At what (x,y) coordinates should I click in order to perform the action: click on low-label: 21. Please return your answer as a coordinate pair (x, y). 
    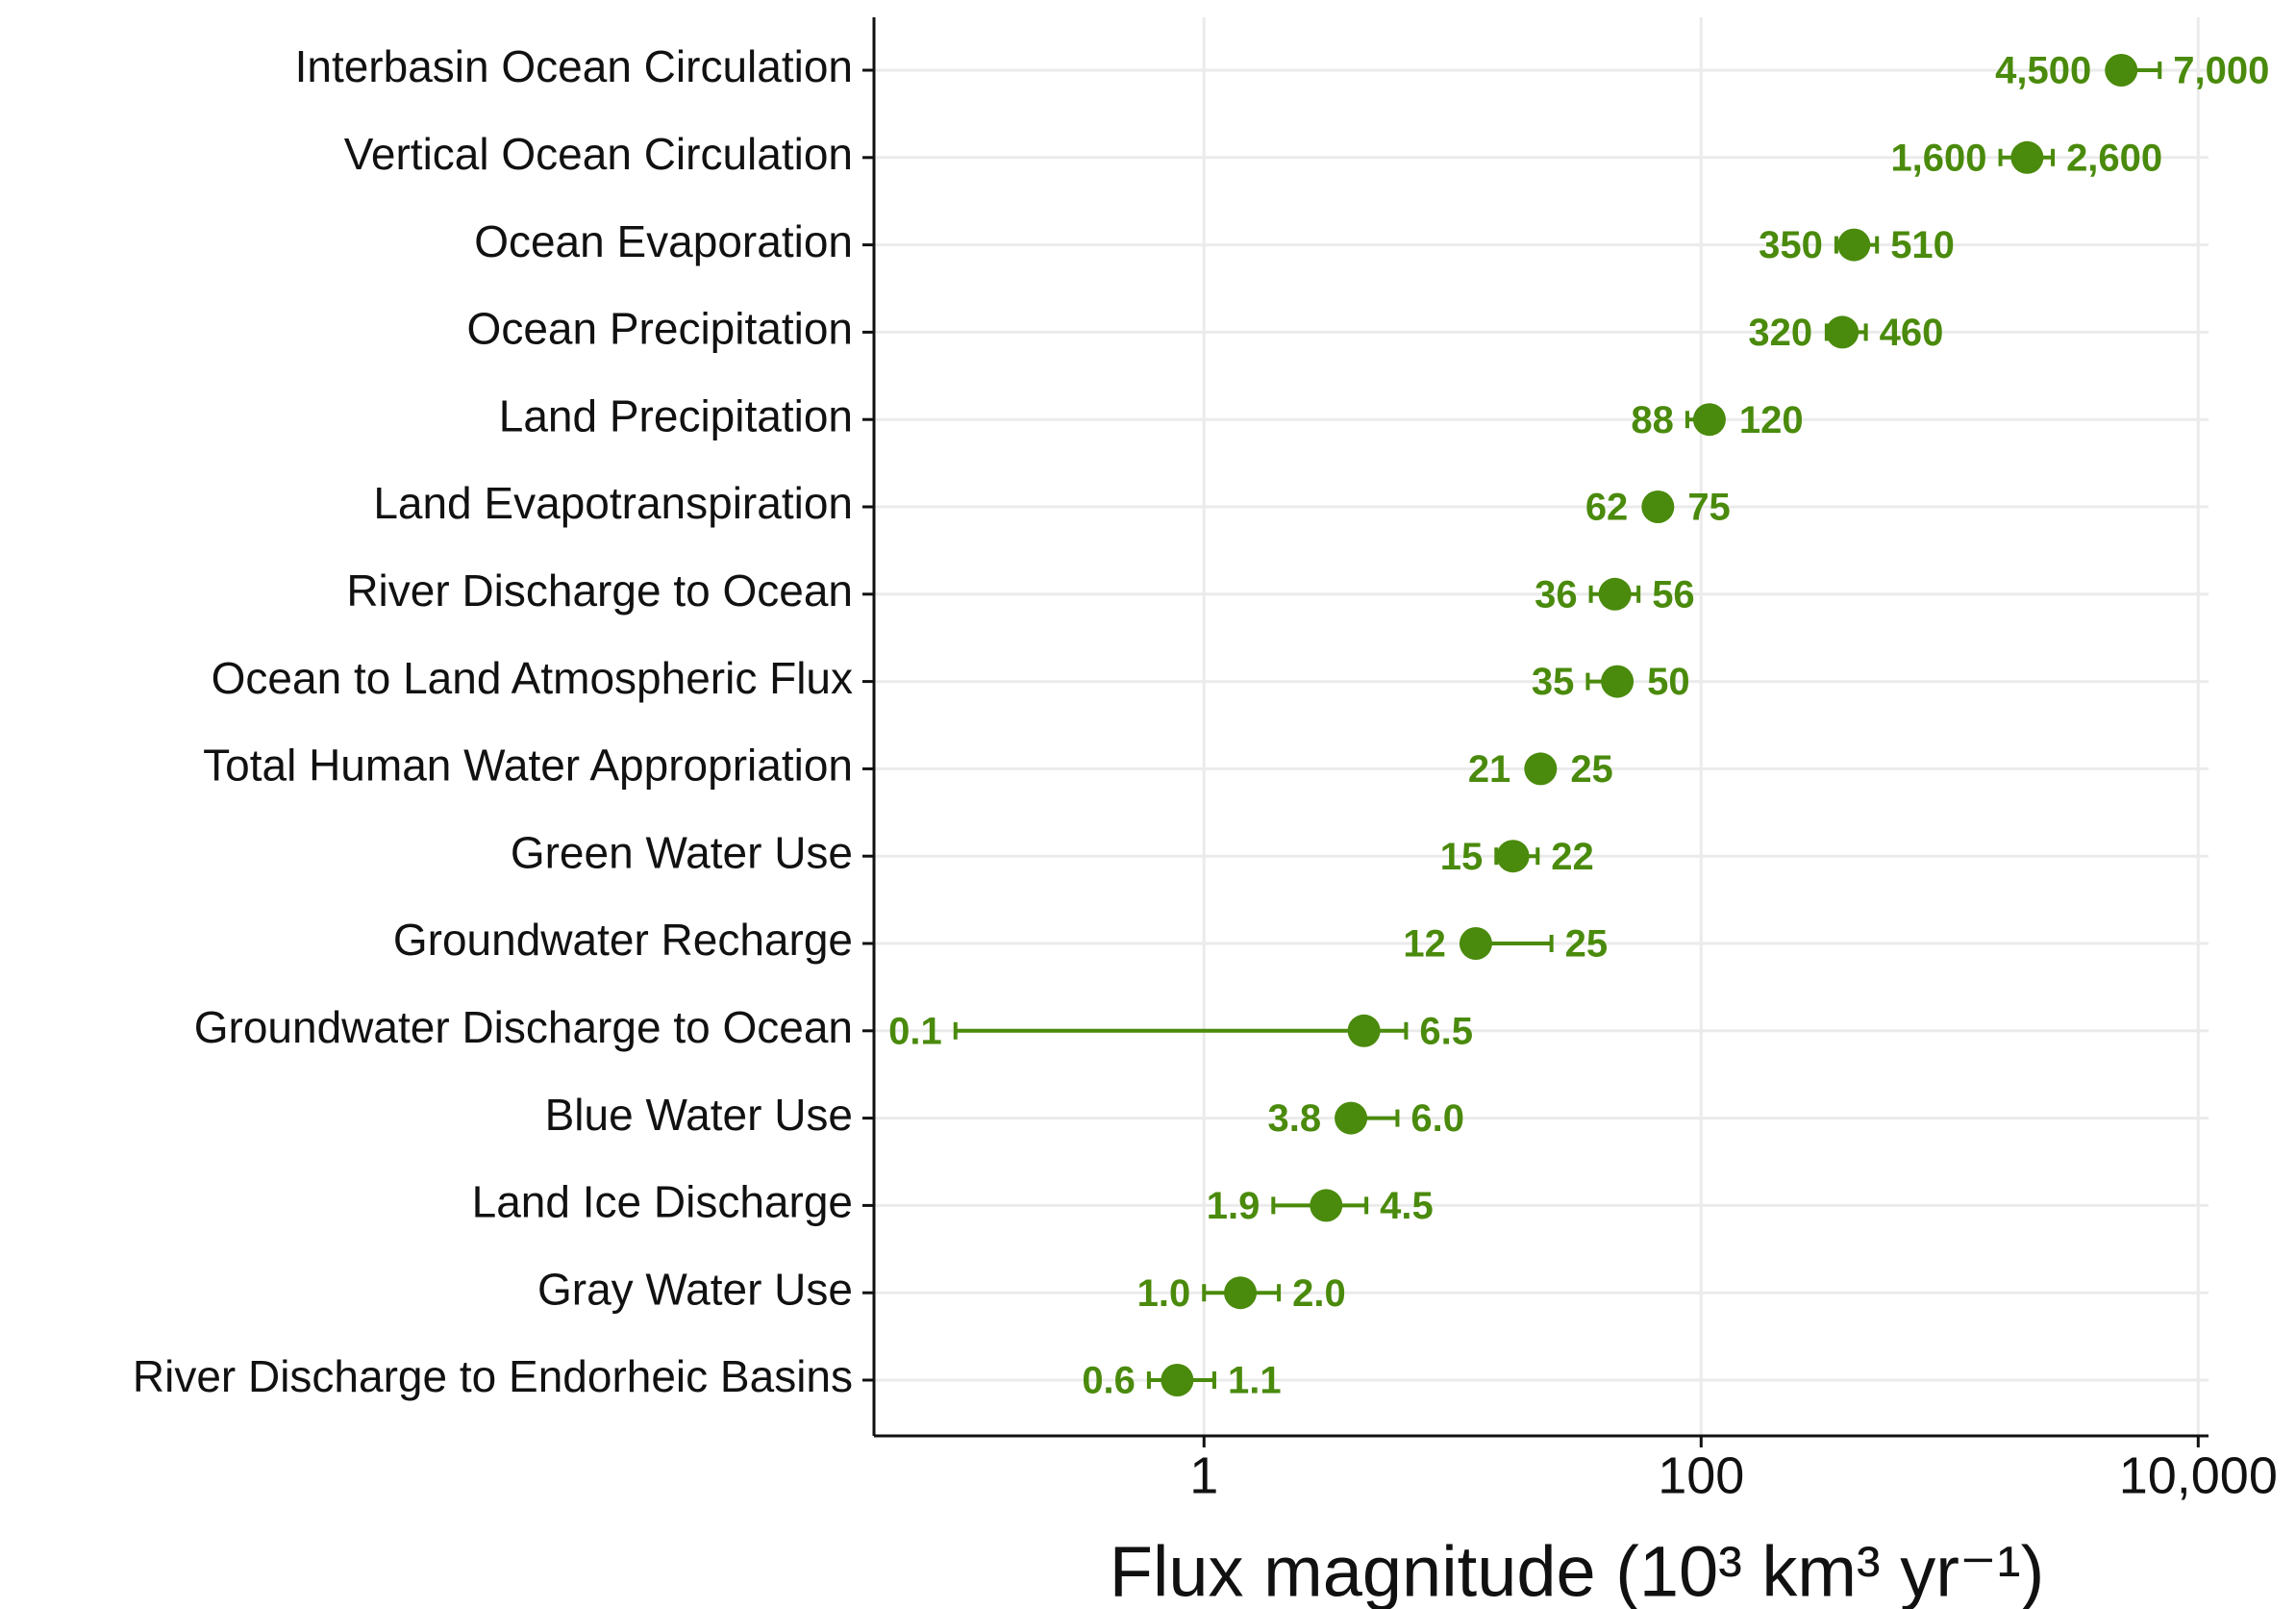
    Looking at the image, I should click on (1489, 769).